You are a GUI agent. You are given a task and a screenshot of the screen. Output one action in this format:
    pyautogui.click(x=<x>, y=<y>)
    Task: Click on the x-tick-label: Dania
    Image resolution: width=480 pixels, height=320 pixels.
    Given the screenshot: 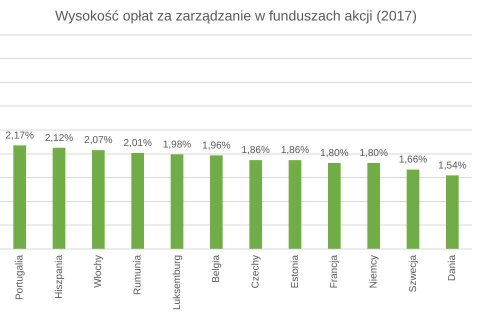 What is the action you would take?
    pyautogui.click(x=452, y=268)
    